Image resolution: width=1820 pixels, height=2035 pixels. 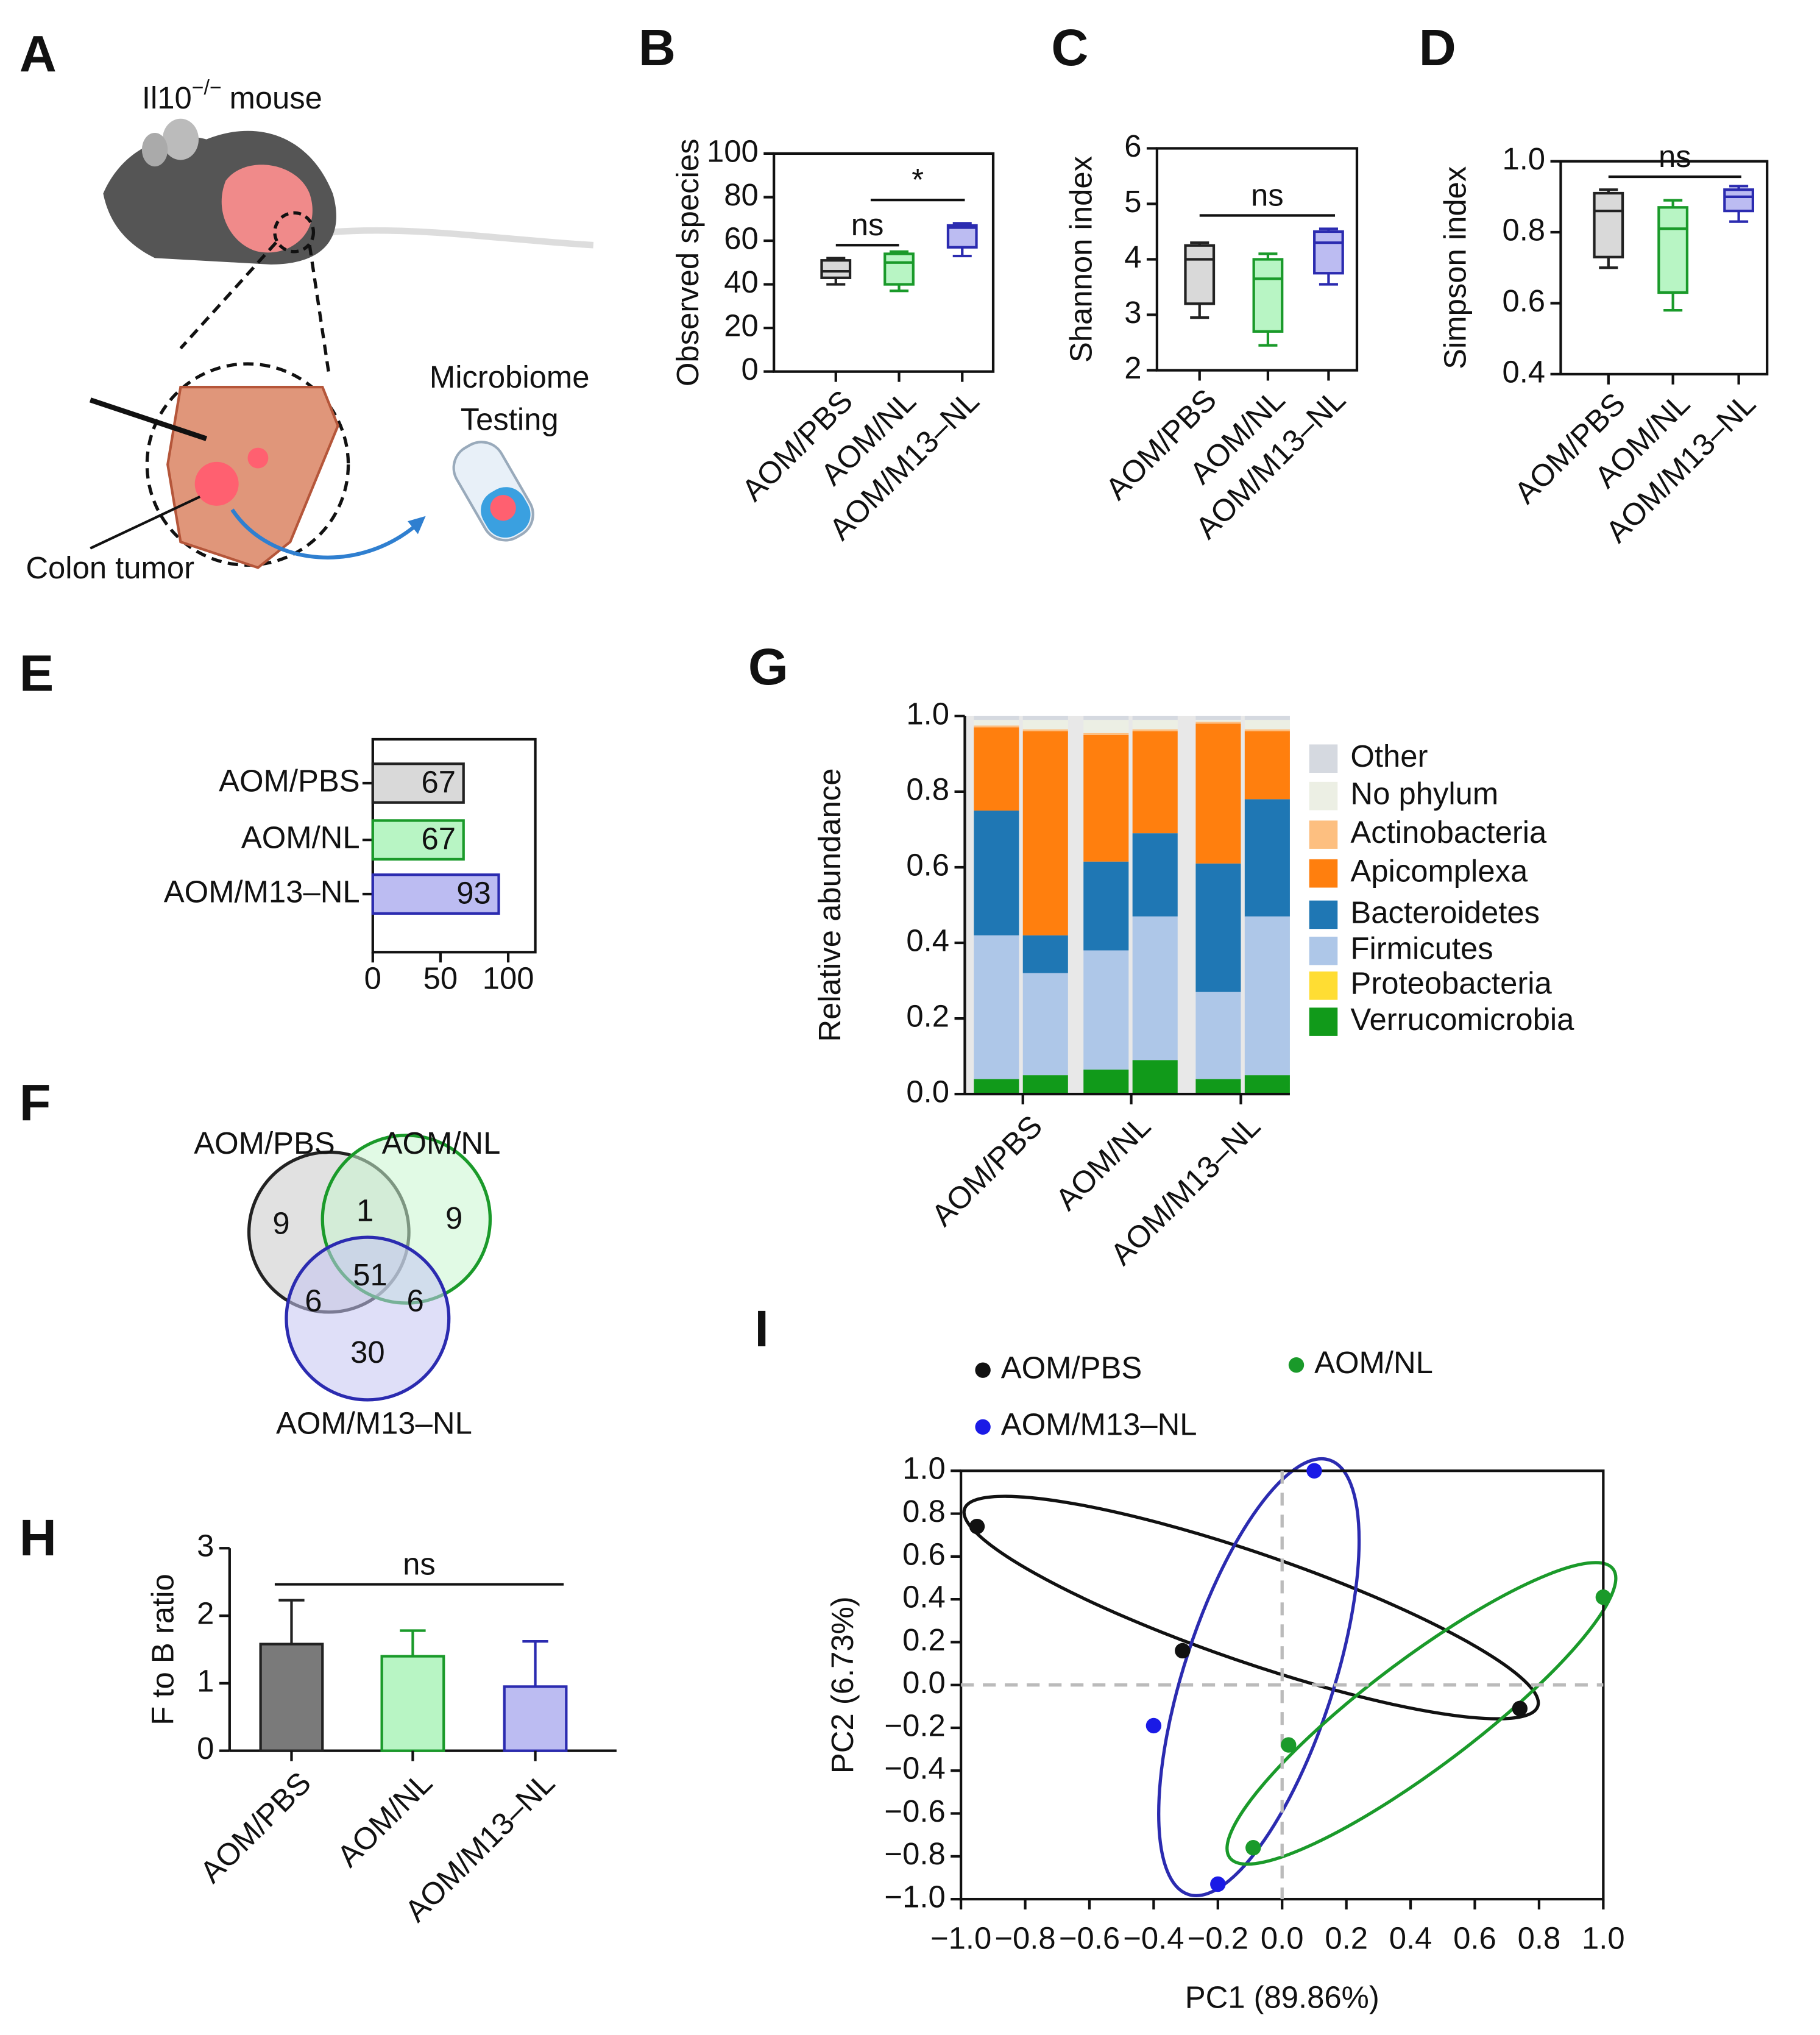 I want to click on y-tick-label: AOM/PBS, so click(x=289, y=780).